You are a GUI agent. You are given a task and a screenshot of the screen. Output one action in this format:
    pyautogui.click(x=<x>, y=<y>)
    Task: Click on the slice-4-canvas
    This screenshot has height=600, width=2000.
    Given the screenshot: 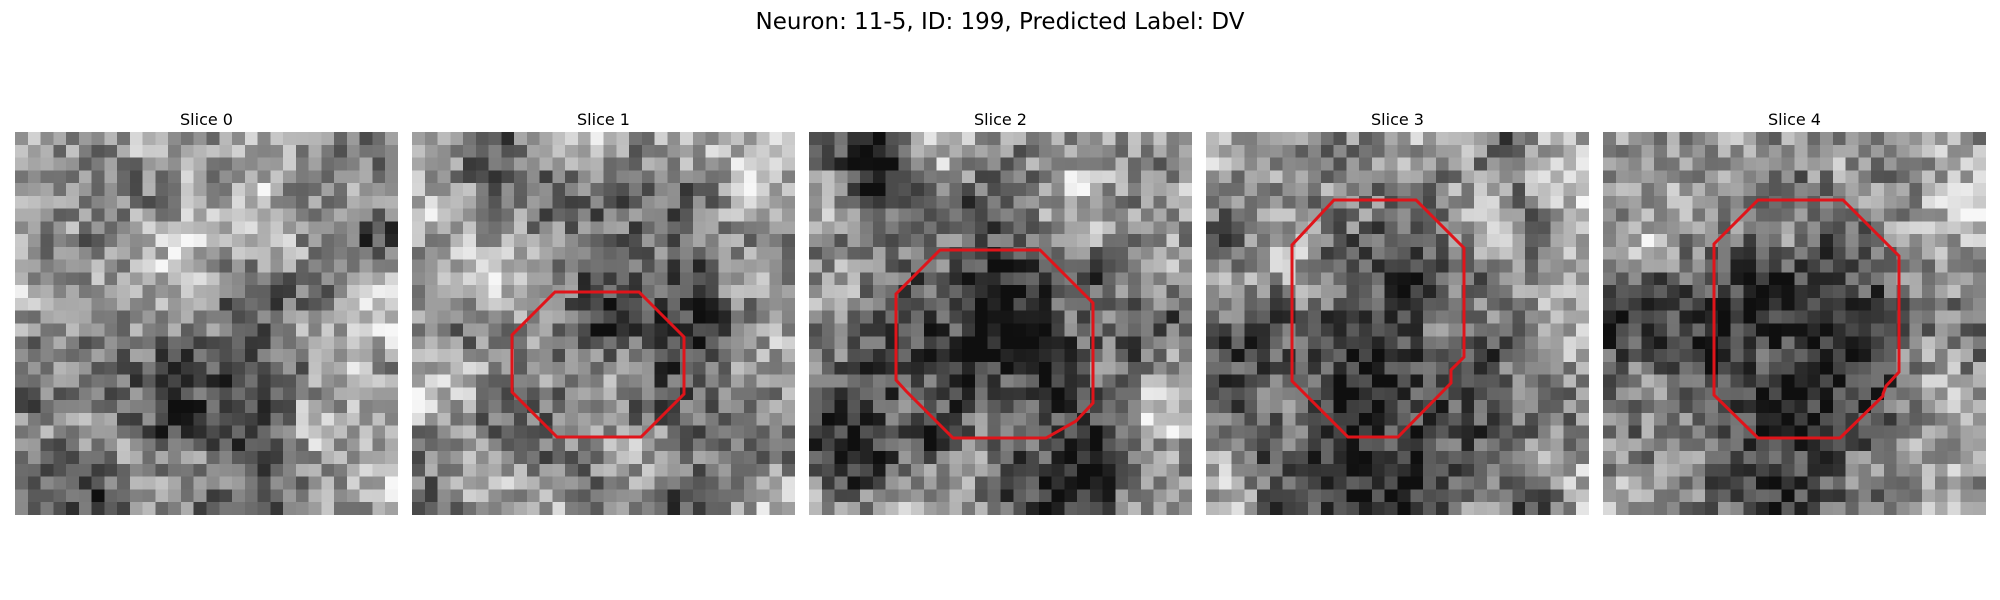 What is the action you would take?
    pyautogui.click(x=1794, y=323)
    